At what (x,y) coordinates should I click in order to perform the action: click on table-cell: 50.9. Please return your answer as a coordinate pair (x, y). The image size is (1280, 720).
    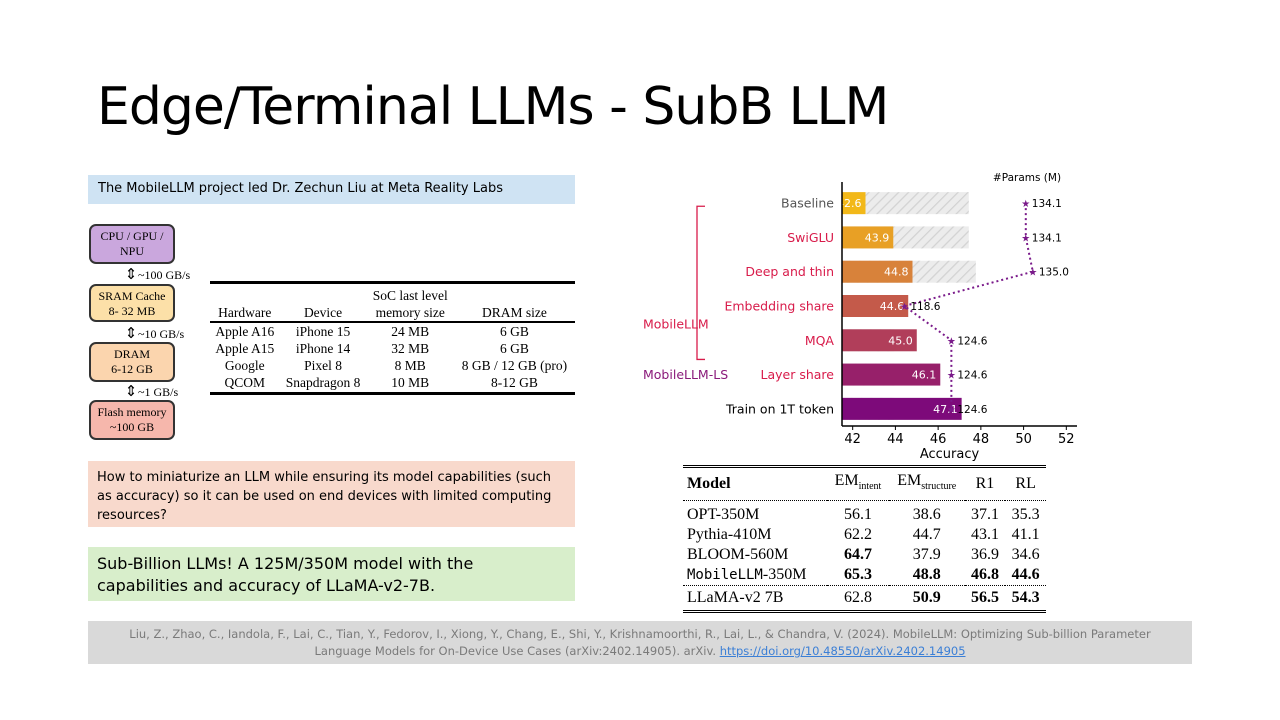
    Looking at the image, I should click on (926, 599).